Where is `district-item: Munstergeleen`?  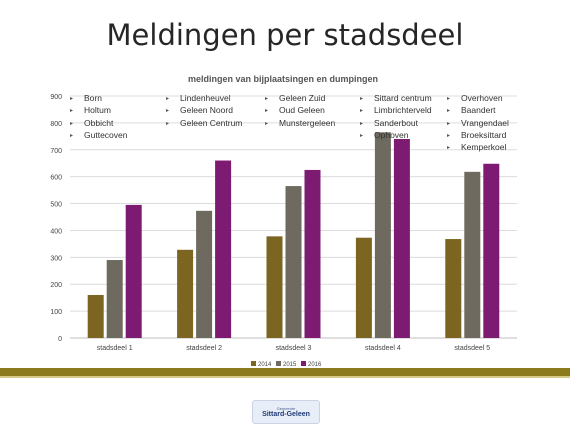
district-item: Munstergeleen is located at coordinates (300, 124).